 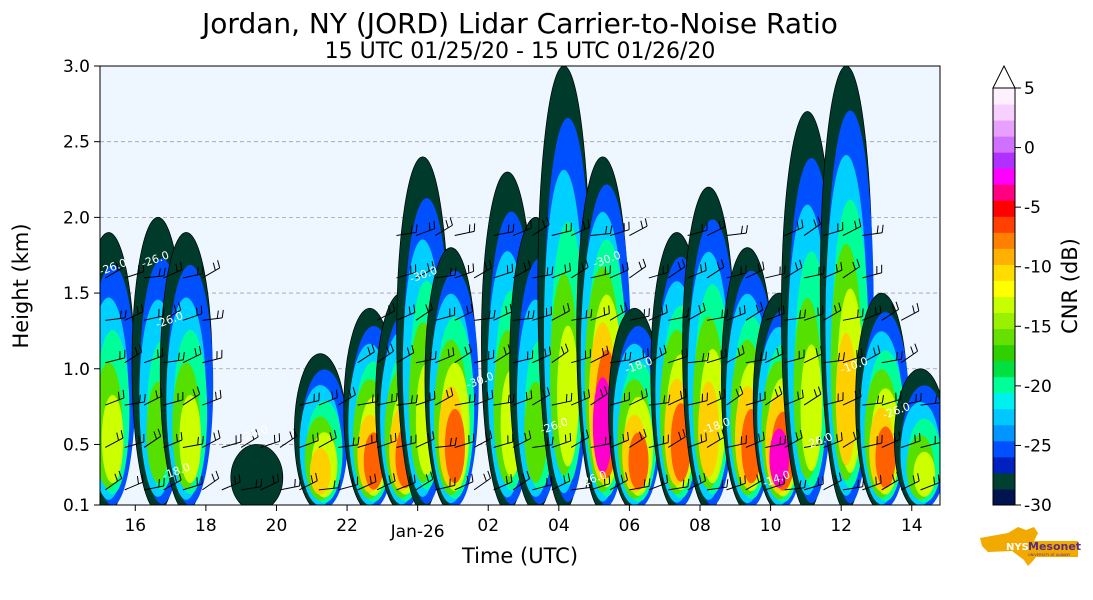 I want to click on colorbar: 5 0 -5 -10 -15 -20 -25 -30, so click(x=1022, y=290).